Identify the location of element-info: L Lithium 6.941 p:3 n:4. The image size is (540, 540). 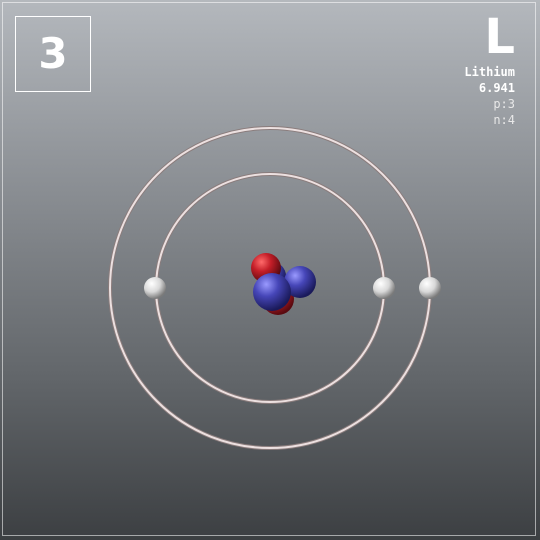
(489, 70).